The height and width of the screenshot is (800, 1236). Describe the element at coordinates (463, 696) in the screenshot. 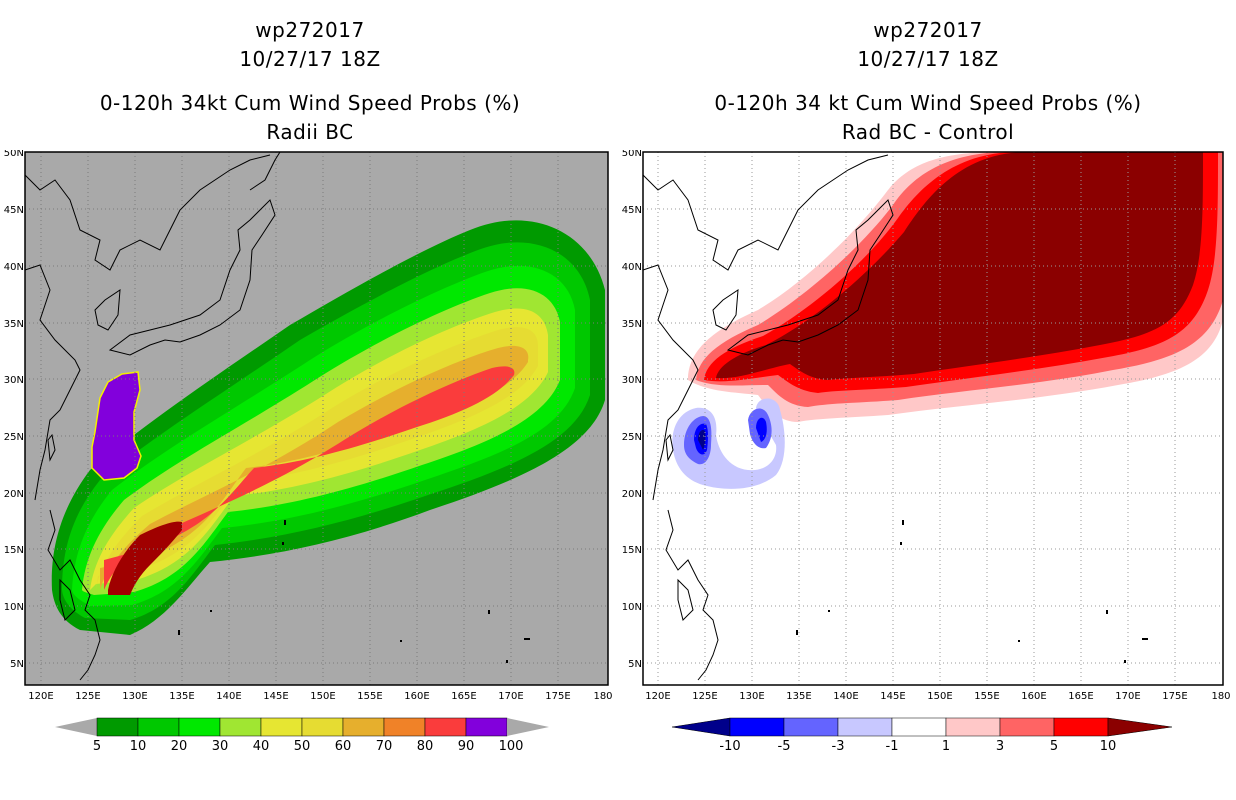

I see `left-lon-label: 165E` at that location.